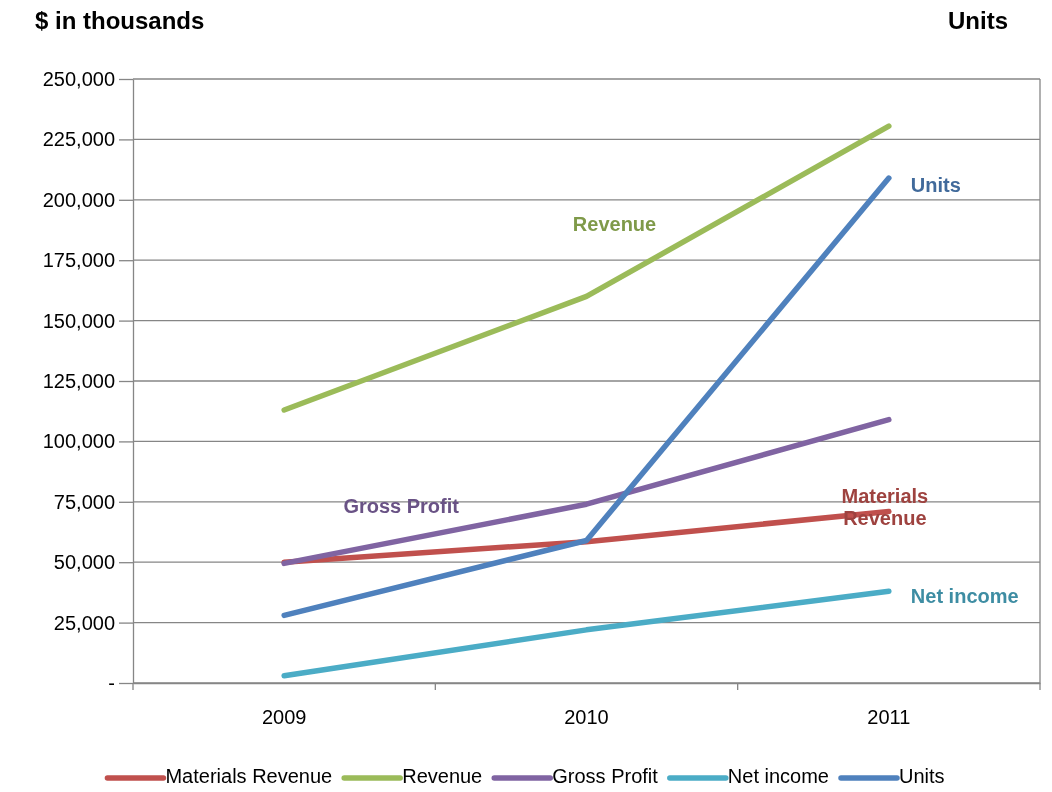 Image resolution: width=1052 pixels, height=792 pixels. I want to click on y-tick-label: 250,000, so click(78, 78).